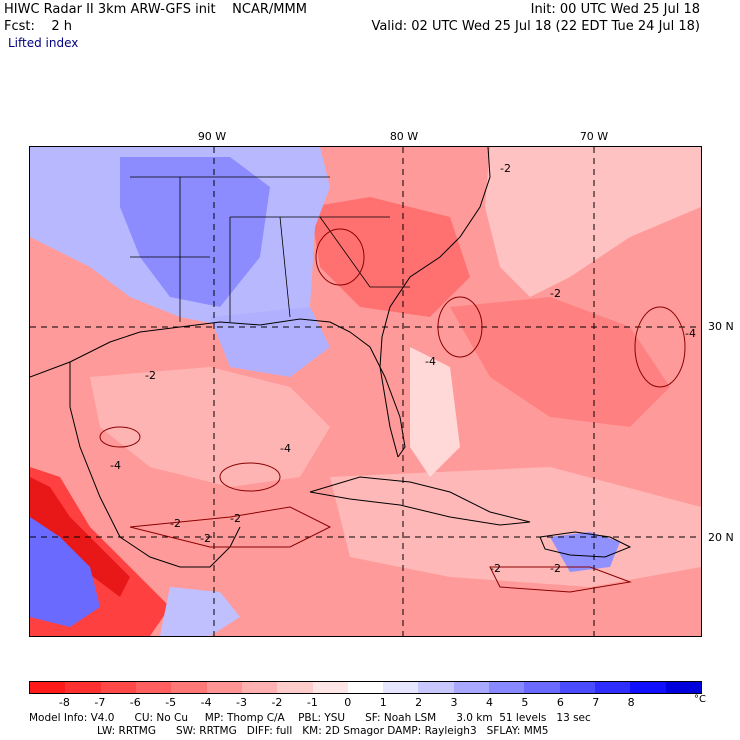 This screenshot has height=740, width=740. I want to click on colorbar-tick-label: -6, so click(135, 702).